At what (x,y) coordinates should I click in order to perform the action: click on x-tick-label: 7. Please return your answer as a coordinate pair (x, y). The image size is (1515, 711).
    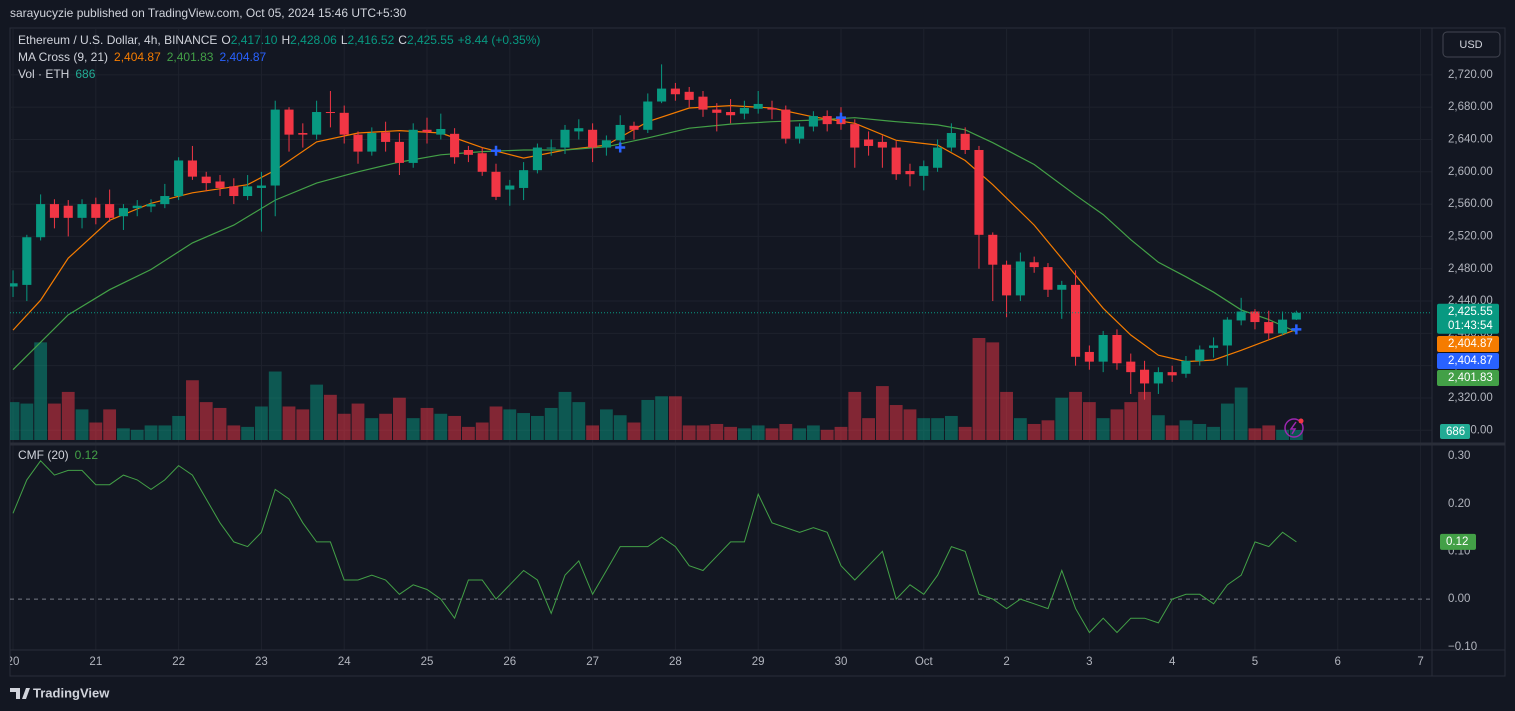
    Looking at the image, I should click on (1420, 662).